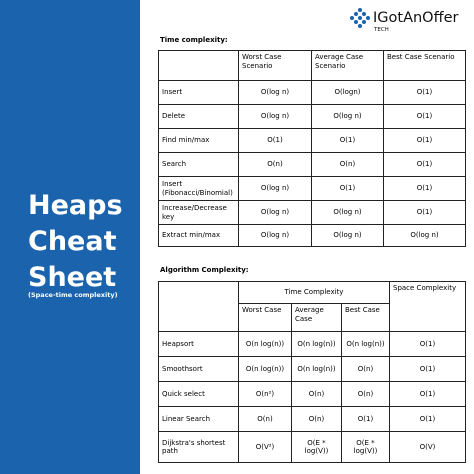 This screenshot has width=474, height=474. What do you see at coordinates (427, 306) in the screenshot?
I see `header-cell: Space Complexity` at bounding box center [427, 306].